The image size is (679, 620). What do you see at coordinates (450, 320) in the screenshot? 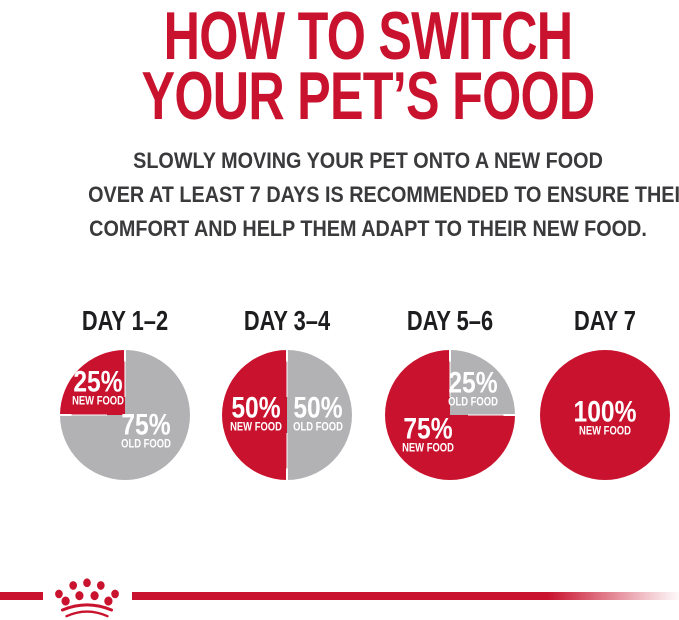
I see `day-title: DAY 5–6` at bounding box center [450, 320].